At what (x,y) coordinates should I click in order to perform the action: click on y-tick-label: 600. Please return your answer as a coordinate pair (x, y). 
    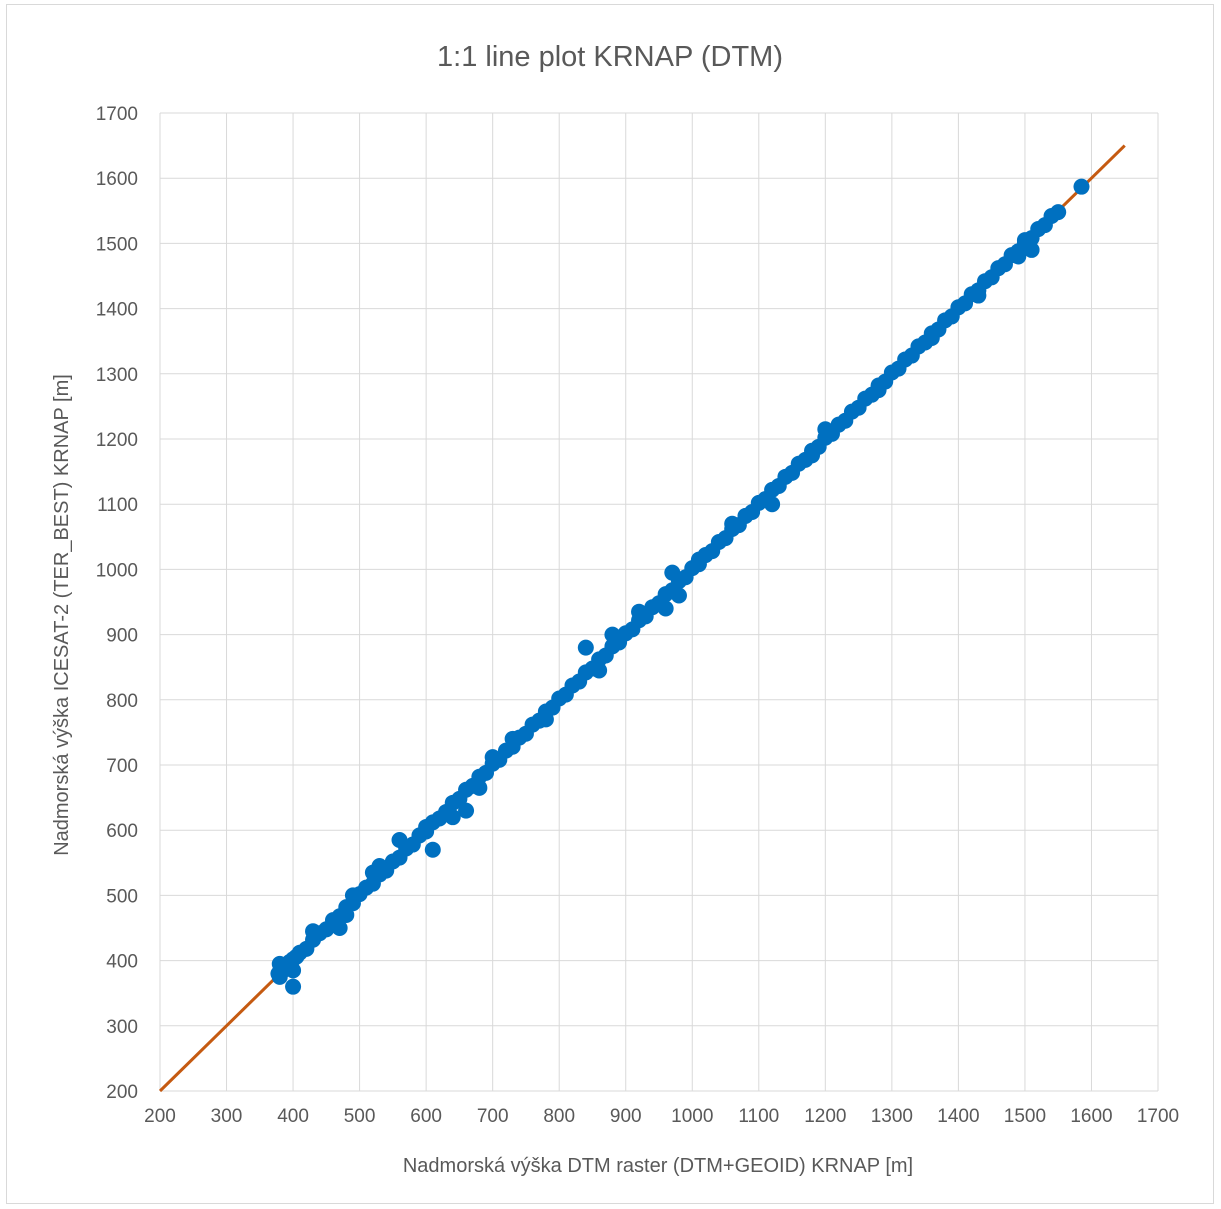
    Looking at the image, I should click on (122, 831).